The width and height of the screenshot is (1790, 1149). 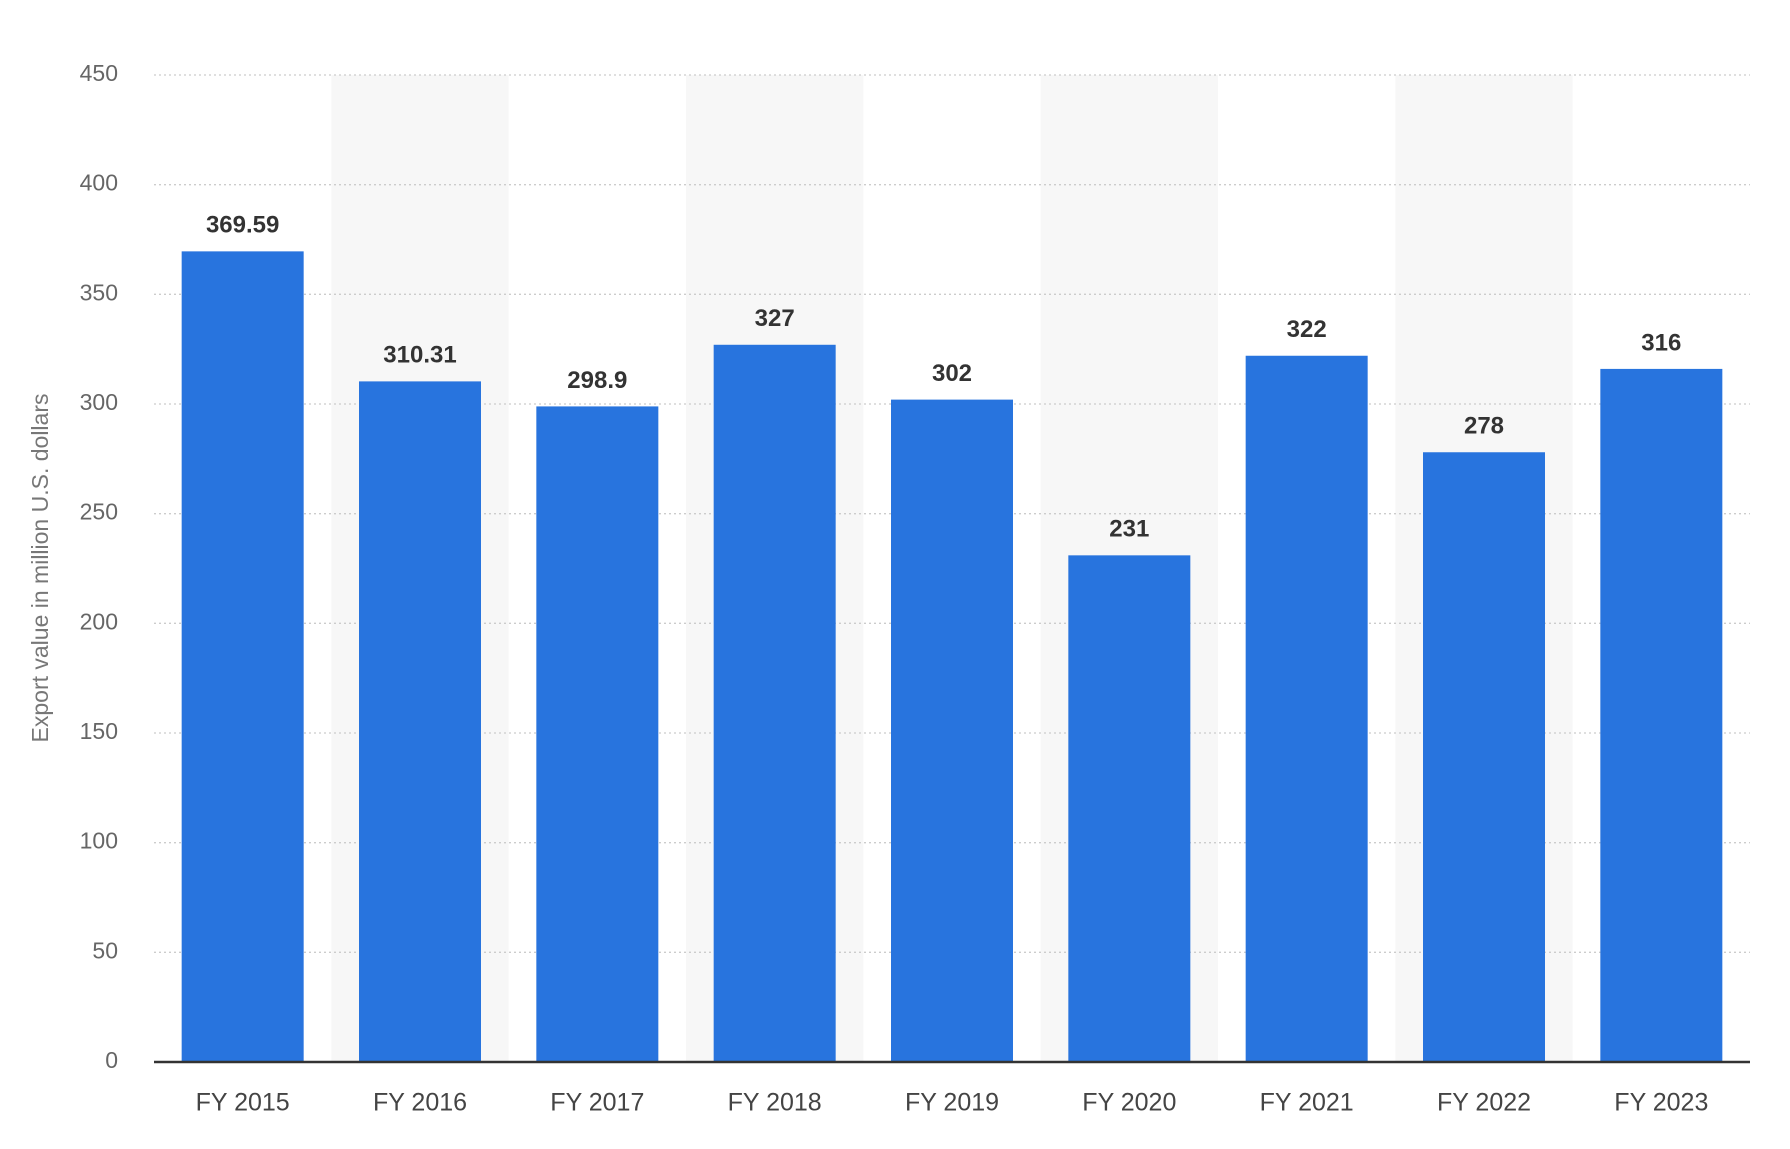 I want to click on data-label: 310.31, so click(x=419, y=355).